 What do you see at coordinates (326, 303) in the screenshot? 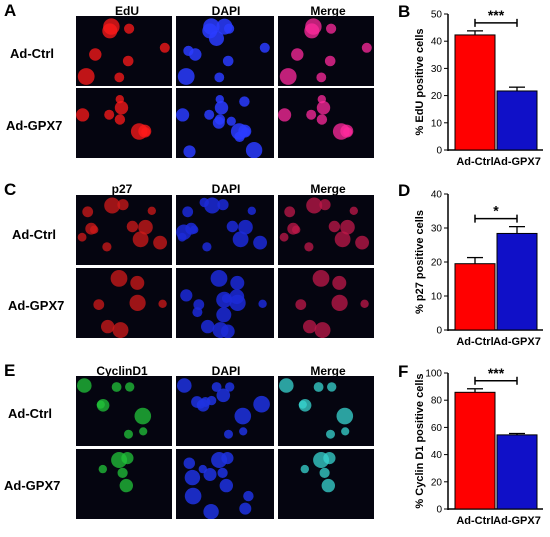
I see `micrograph-merge-ad-gpx7` at bounding box center [326, 303].